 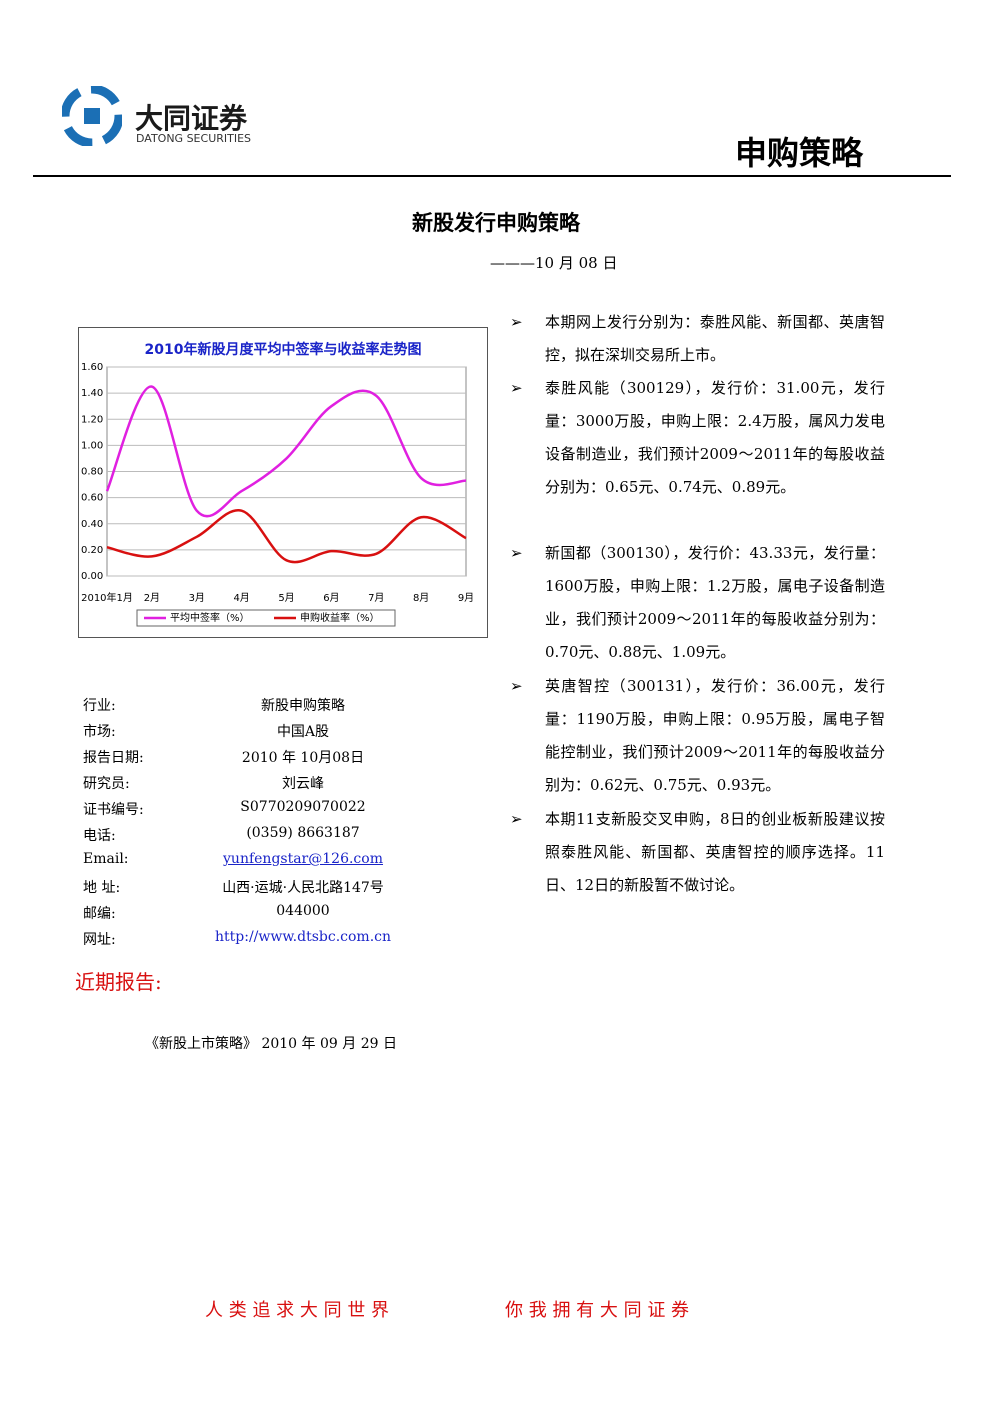 What do you see at coordinates (99, 940) in the screenshot?
I see `info-label: 网址:` at bounding box center [99, 940].